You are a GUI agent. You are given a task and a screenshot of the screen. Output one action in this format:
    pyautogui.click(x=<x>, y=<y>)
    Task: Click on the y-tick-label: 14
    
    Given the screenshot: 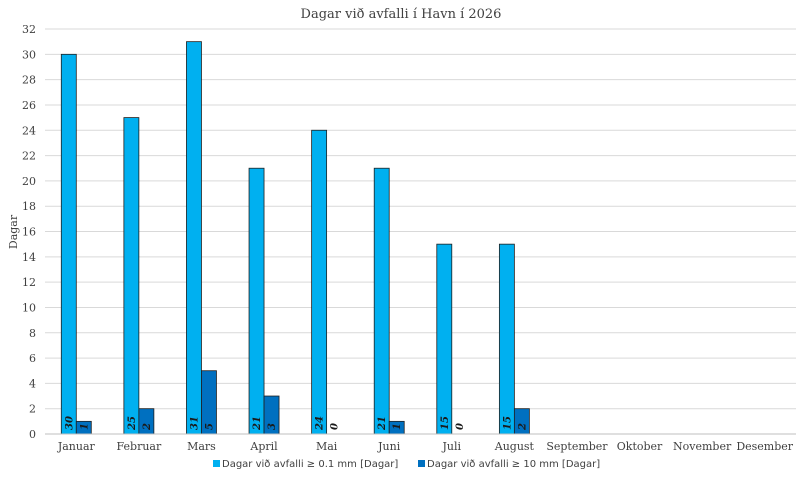 What is the action you would take?
    pyautogui.click(x=29, y=257)
    